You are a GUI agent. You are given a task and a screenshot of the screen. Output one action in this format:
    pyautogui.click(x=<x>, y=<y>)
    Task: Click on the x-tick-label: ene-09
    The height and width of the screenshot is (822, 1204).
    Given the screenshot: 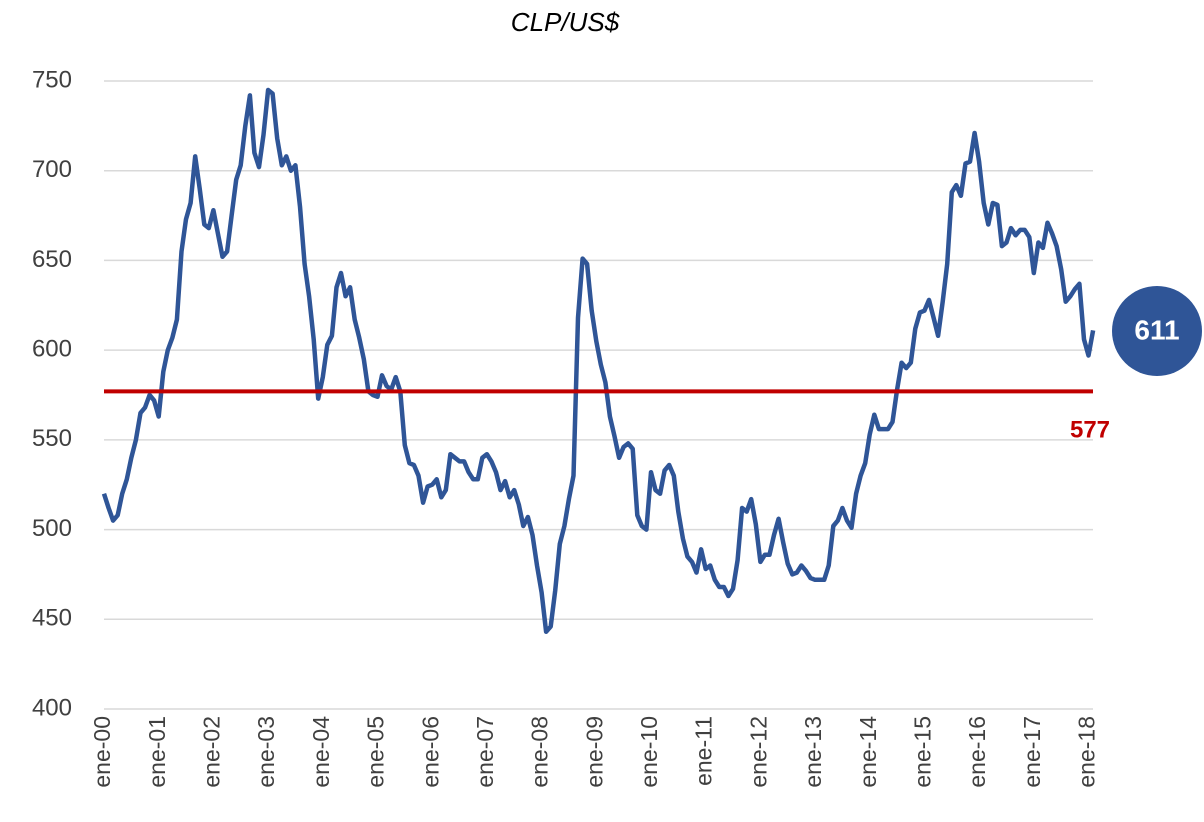 What is the action you would take?
    pyautogui.click(x=594, y=752)
    